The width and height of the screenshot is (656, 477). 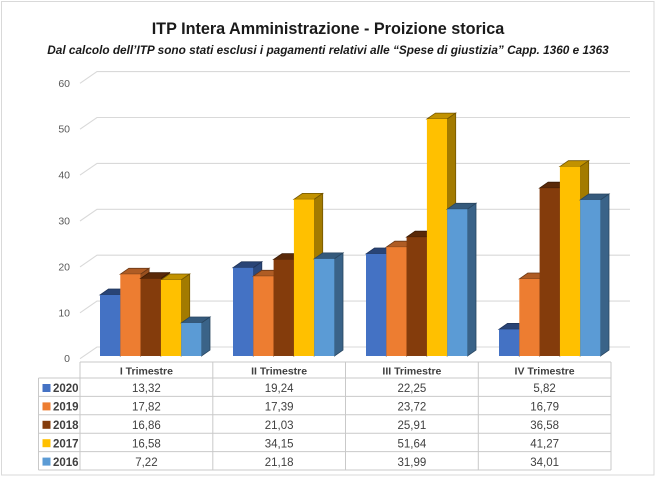 I want to click on svg-text: IV Trimestre, so click(x=545, y=372).